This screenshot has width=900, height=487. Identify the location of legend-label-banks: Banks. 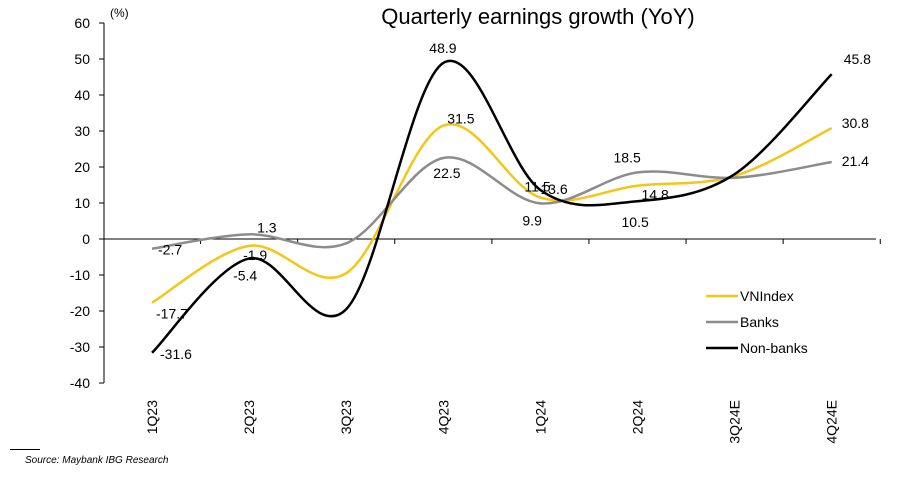
(759, 322).